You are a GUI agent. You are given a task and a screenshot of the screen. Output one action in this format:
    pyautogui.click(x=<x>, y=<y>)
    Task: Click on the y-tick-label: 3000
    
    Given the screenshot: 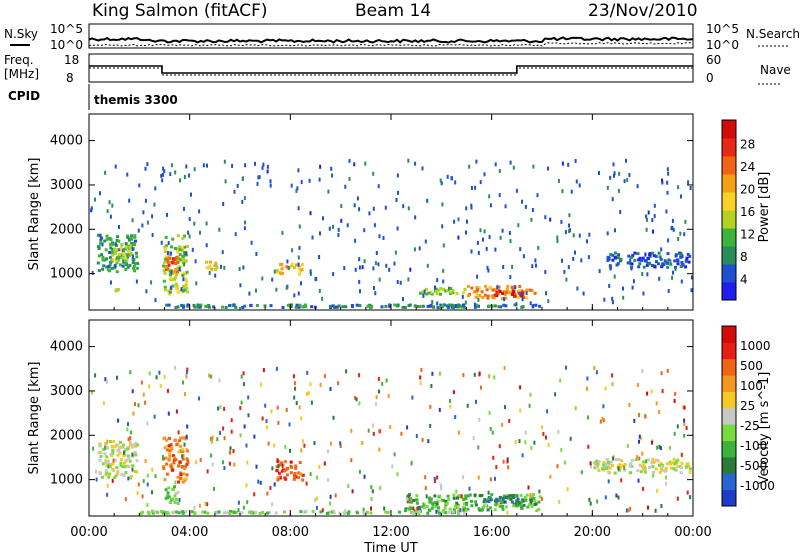 What is the action you would take?
    pyautogui.click(x=66, y=185)
    